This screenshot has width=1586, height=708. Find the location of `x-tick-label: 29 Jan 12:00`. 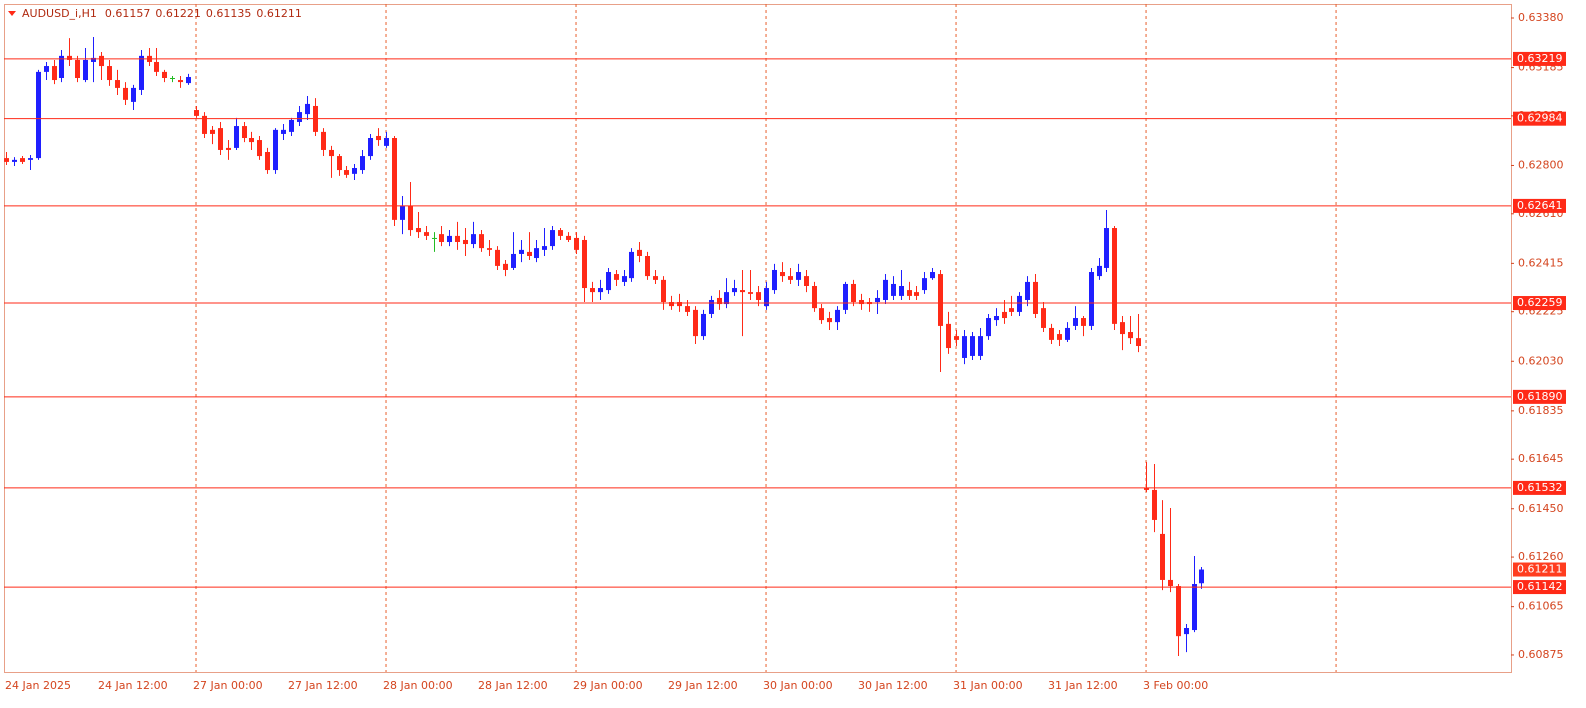

x-tick-label: 29 Jan 12:00 is located at coordinates (703, 685).